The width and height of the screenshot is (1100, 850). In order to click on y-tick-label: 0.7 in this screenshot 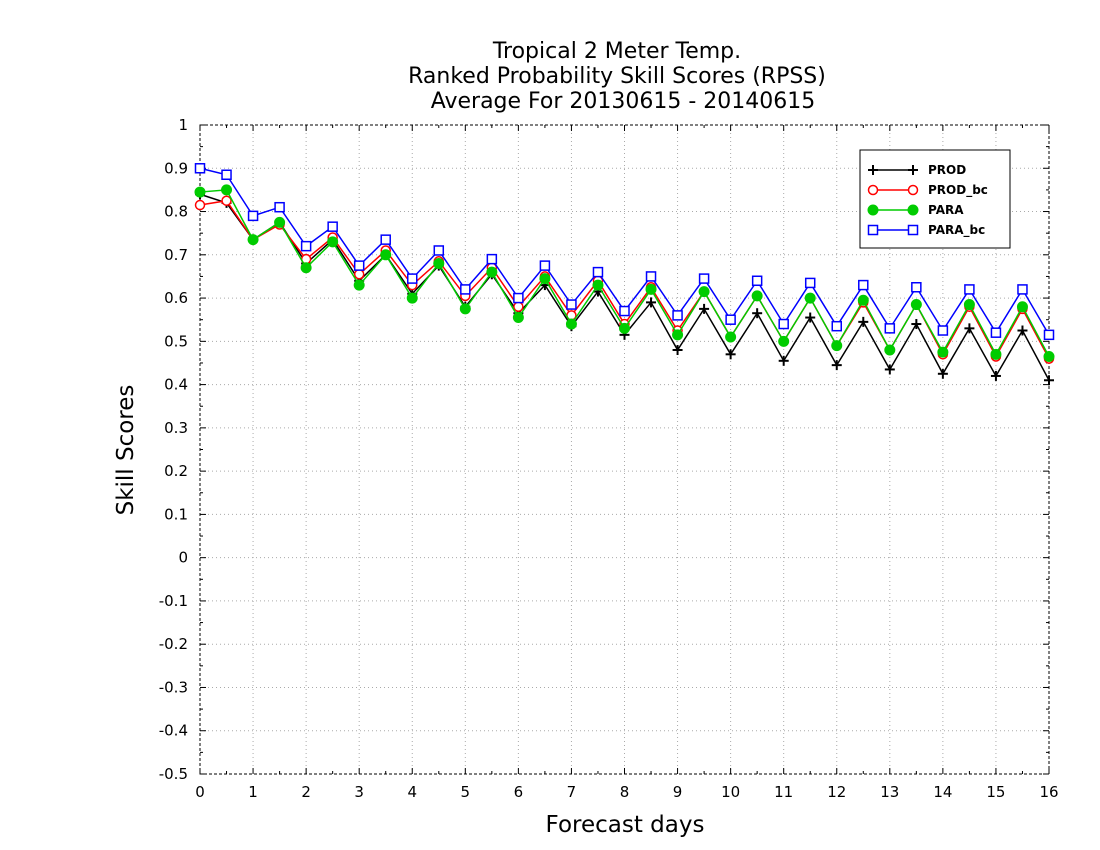, I will do `click(176, 255)`.